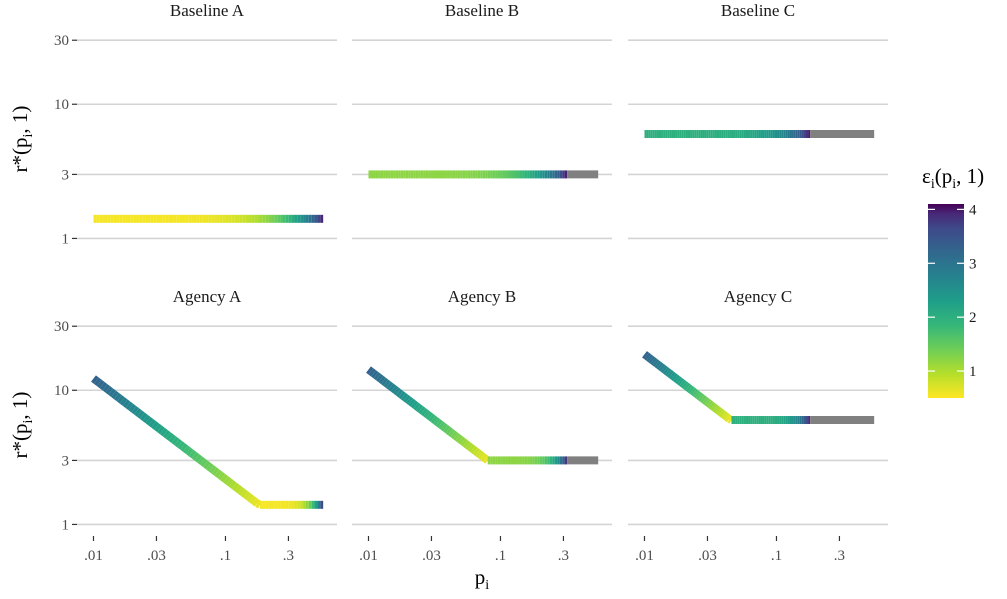  What do you see at coordinates (973, 318) in the screenshot?
I see `legend-tick-label: 2` at bounding box center [973, 318].